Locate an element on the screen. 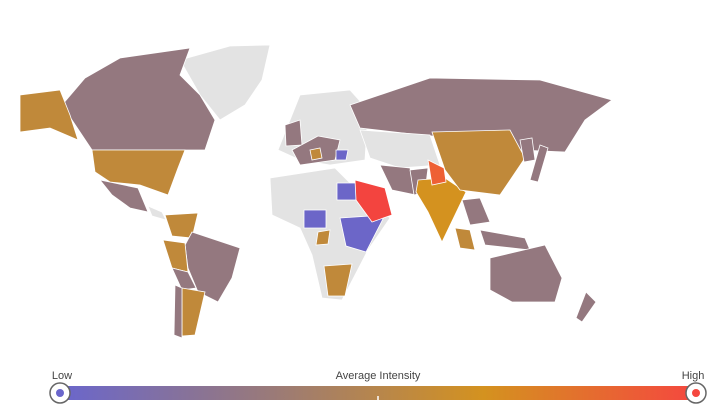  legend: Low Average Intensity High is located at coordinates (378, 387).